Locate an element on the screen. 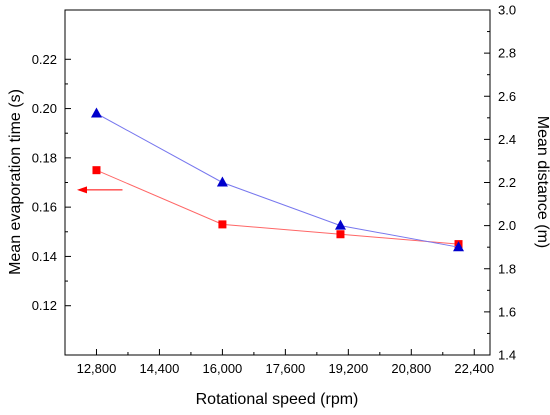 This screenshot has height=415, width=550. x-tick-label: 20,800 is located at coordinates (411, 368).